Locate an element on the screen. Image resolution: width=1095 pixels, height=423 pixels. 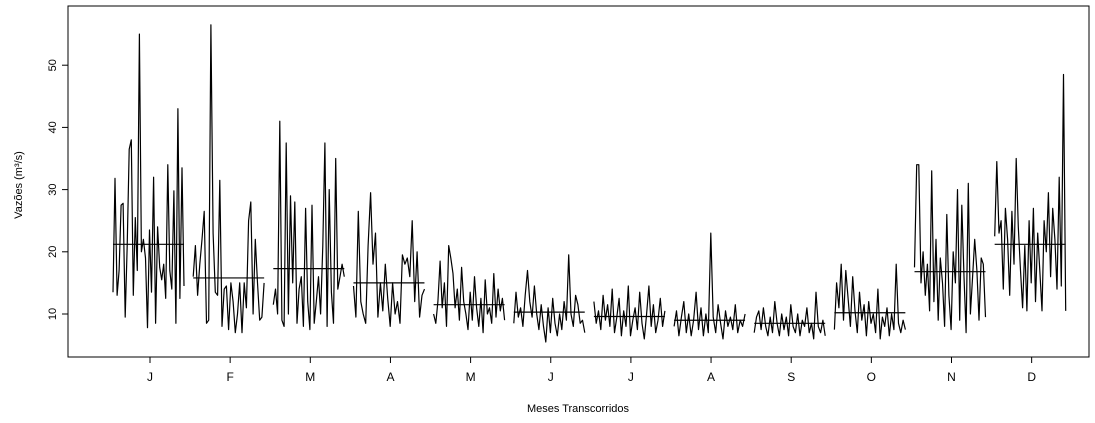
y-axis: 10 20 30 40 50 is located at coordinates (58, 189).